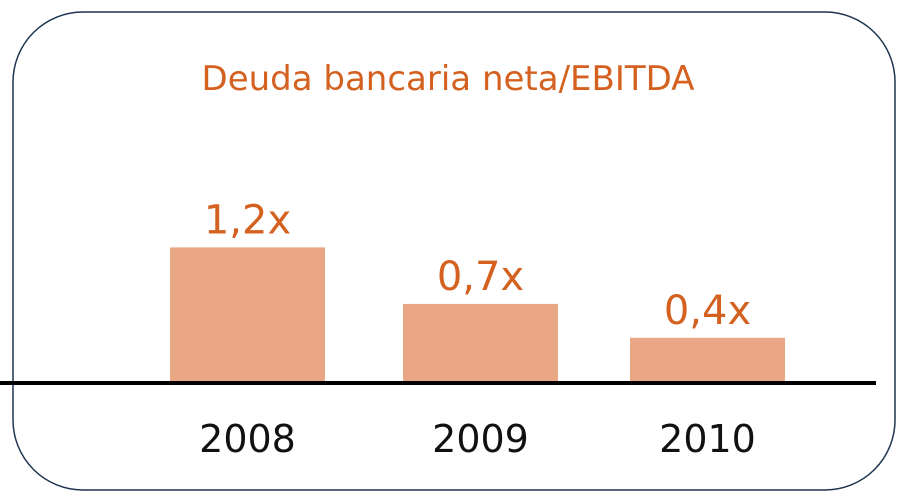 Image resolution: width=900 pixels, height=493 pixels. What do you see at coordinates (448, 79) in the screenshot?
I see `chart-title: Deuda bancaria neta/EBITDA` at bounding box center [448, 79].